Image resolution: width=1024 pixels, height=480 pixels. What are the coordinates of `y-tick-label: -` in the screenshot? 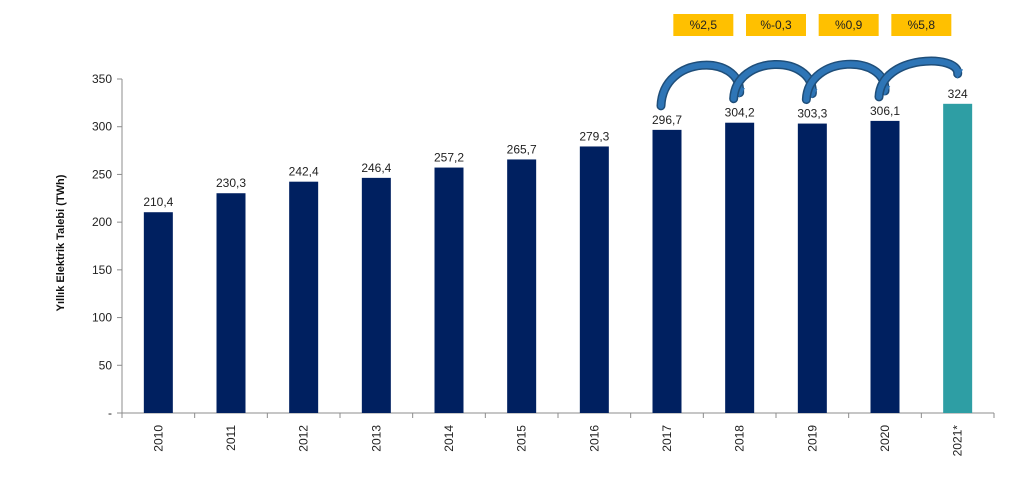 It's located at (110, 413).